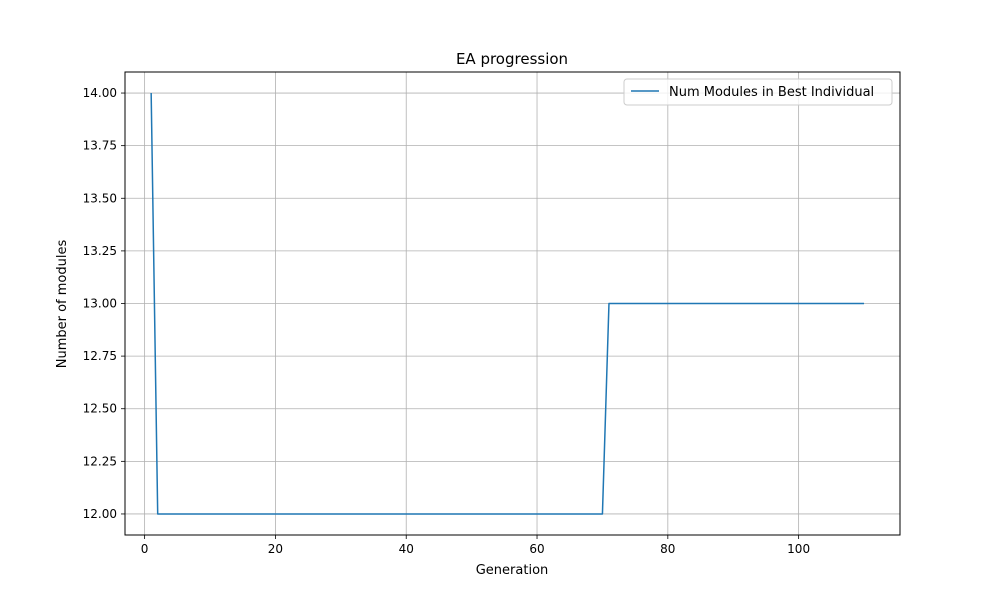 Image resolution: width=1000 pixels, height=605 pixels. What do you see at coordinates (100, 409) in the screenshot?
I see `y-tick-label: 12.50` at bounding box center [100, 409].